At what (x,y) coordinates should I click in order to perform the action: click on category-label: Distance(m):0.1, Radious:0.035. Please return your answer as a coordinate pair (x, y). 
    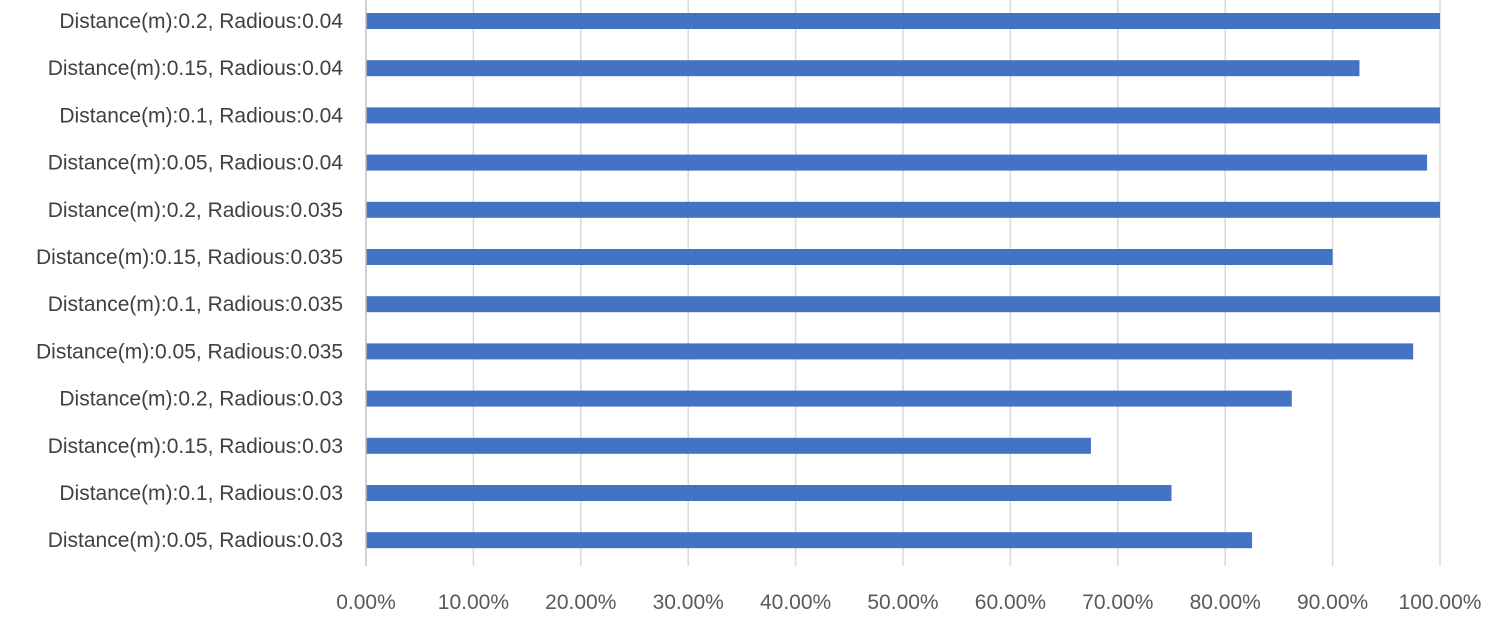
    Looking at the image, I should click on (195, 304).